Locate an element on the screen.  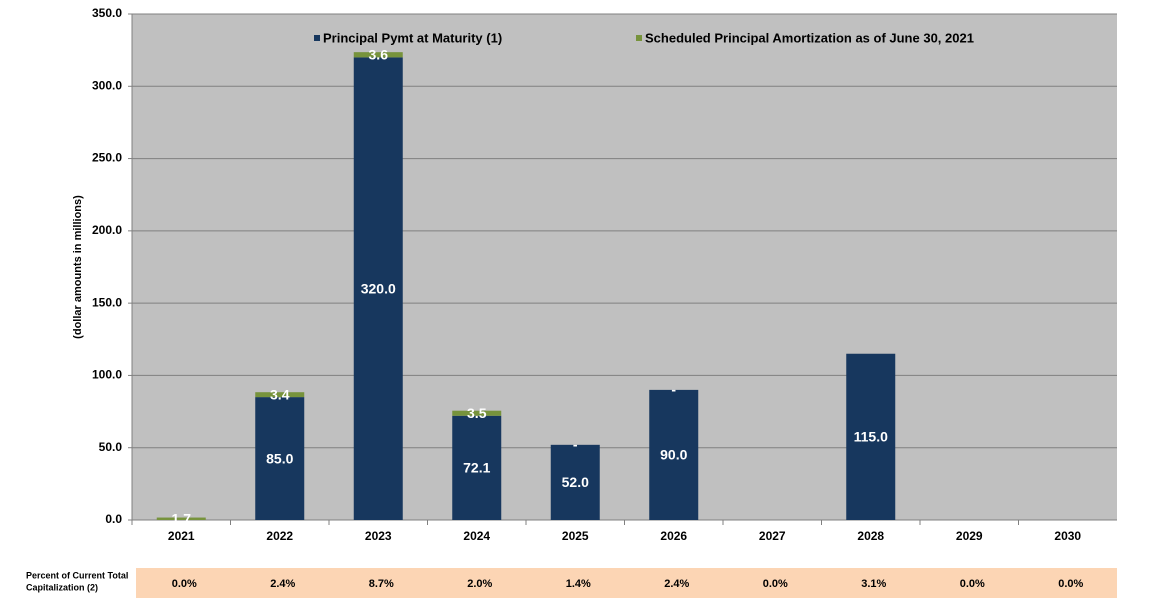
x-tick-label: 2024 is located at coordinates (476, 536).